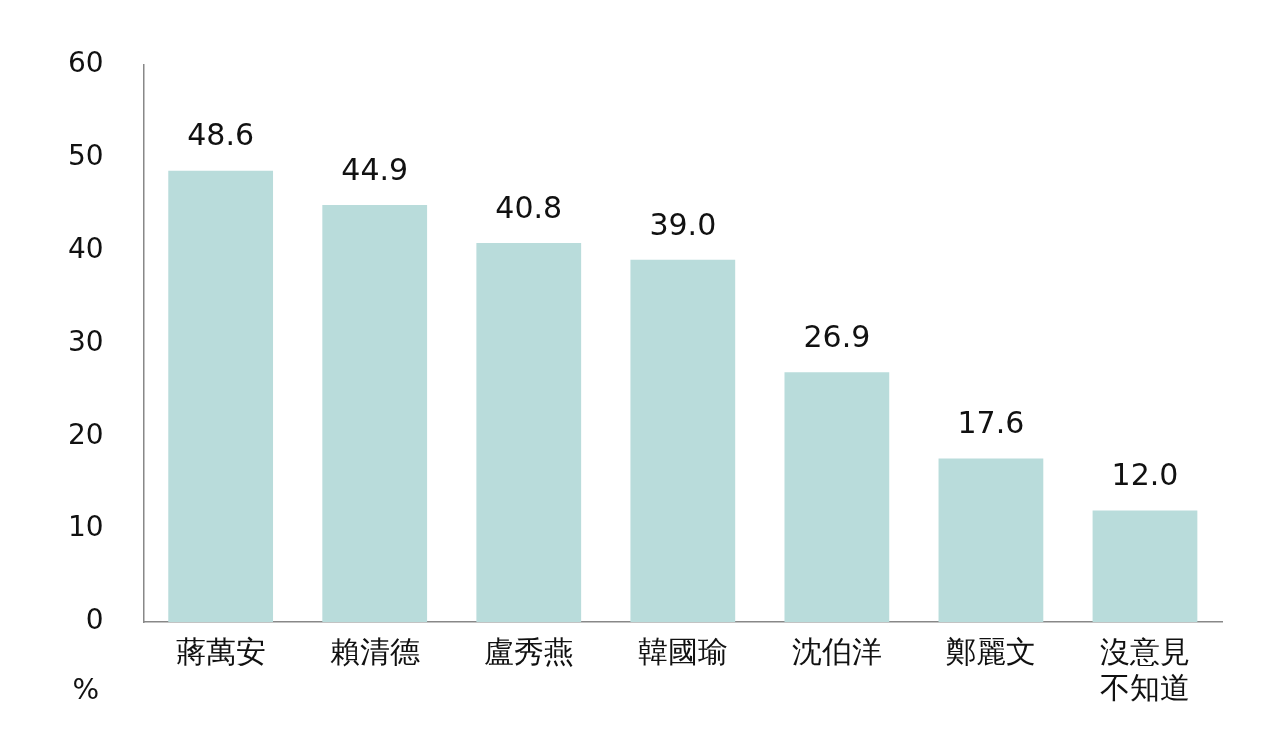  What do you see at coordinates (836, 651) in the screenshot?
I see `x-tick-label: 沈伯洋` at bounding box center [836, 651].